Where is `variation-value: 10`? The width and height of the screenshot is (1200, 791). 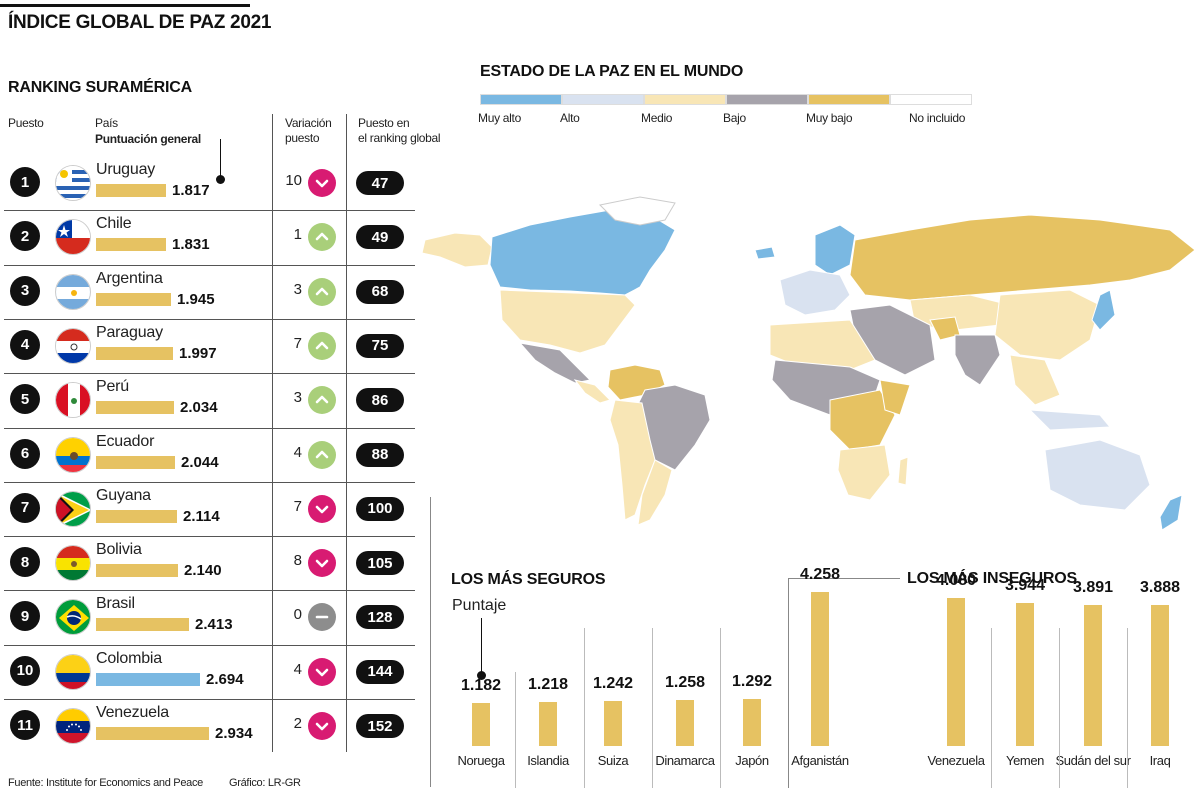 variation-value: 10 is located at coordinates (293, 180).